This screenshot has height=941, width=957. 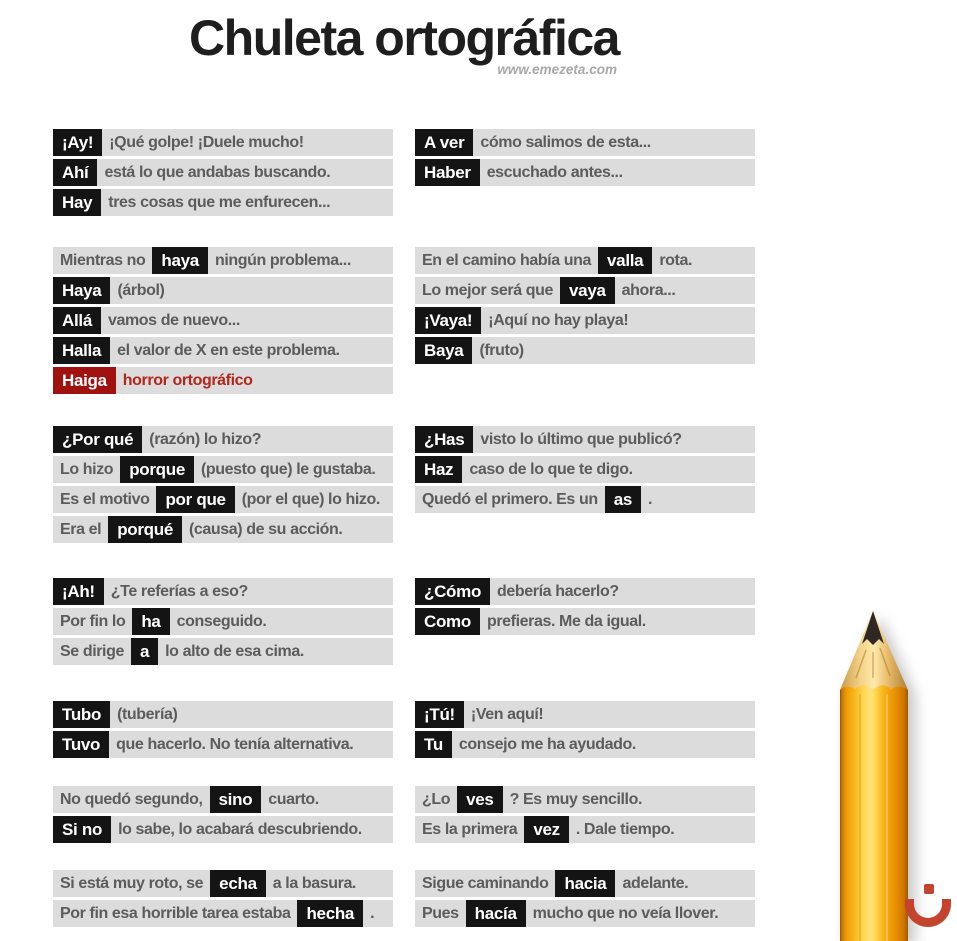 I want to click on rule-row: ¡Ay! ¡Qué golpe! ¡Duele mucho!, so click(x=223, y=142).